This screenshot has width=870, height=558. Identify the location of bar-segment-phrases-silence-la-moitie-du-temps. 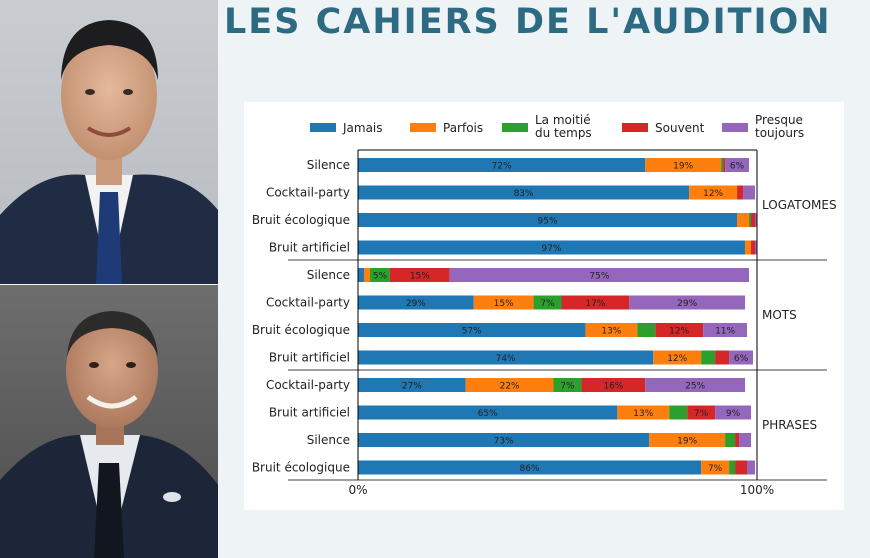
(730, 440).